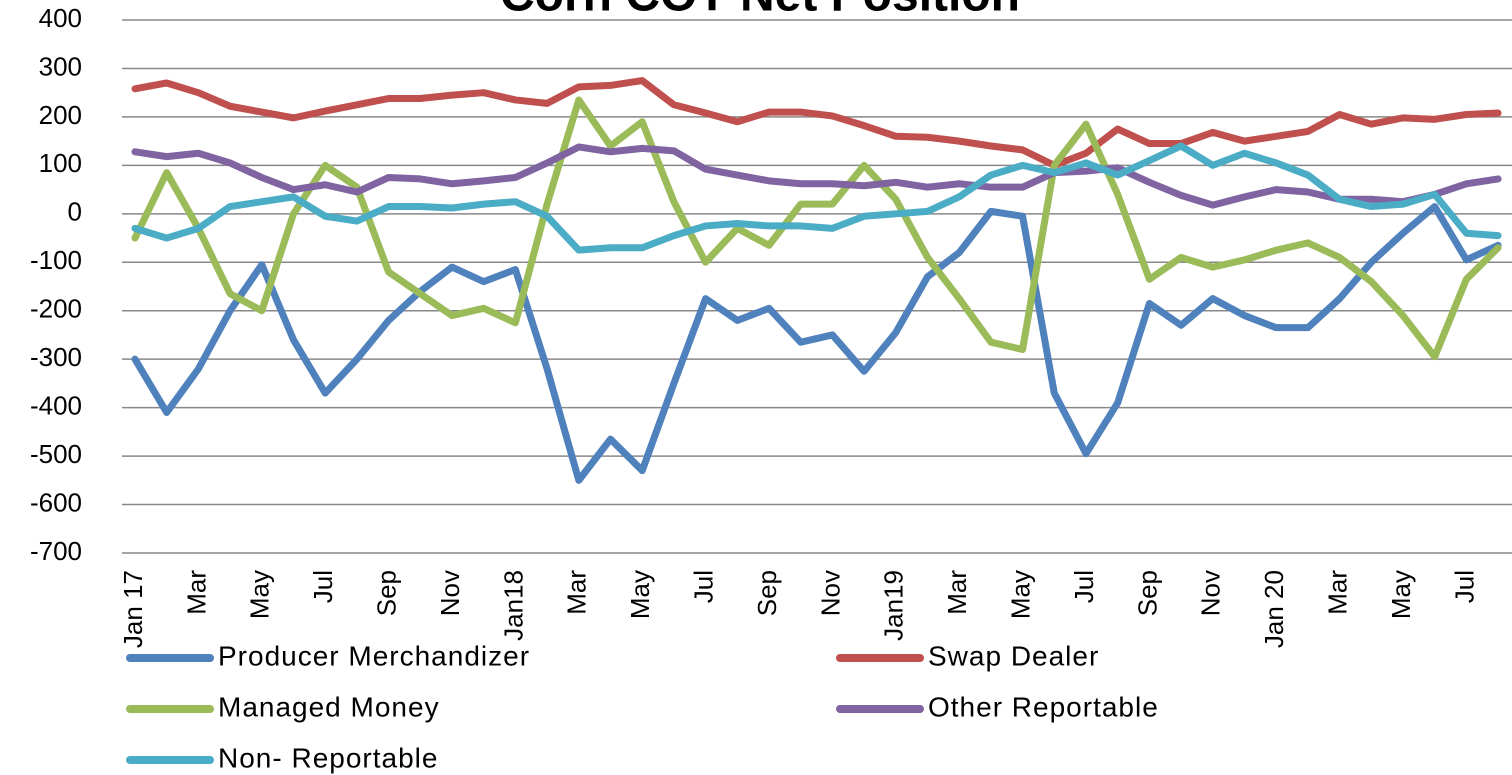 The width and height of the screenshot is (1512, 775). Describe the element at coordinates (60, 18) in the screenshot. I see `y-tick-label: 400` at that location.